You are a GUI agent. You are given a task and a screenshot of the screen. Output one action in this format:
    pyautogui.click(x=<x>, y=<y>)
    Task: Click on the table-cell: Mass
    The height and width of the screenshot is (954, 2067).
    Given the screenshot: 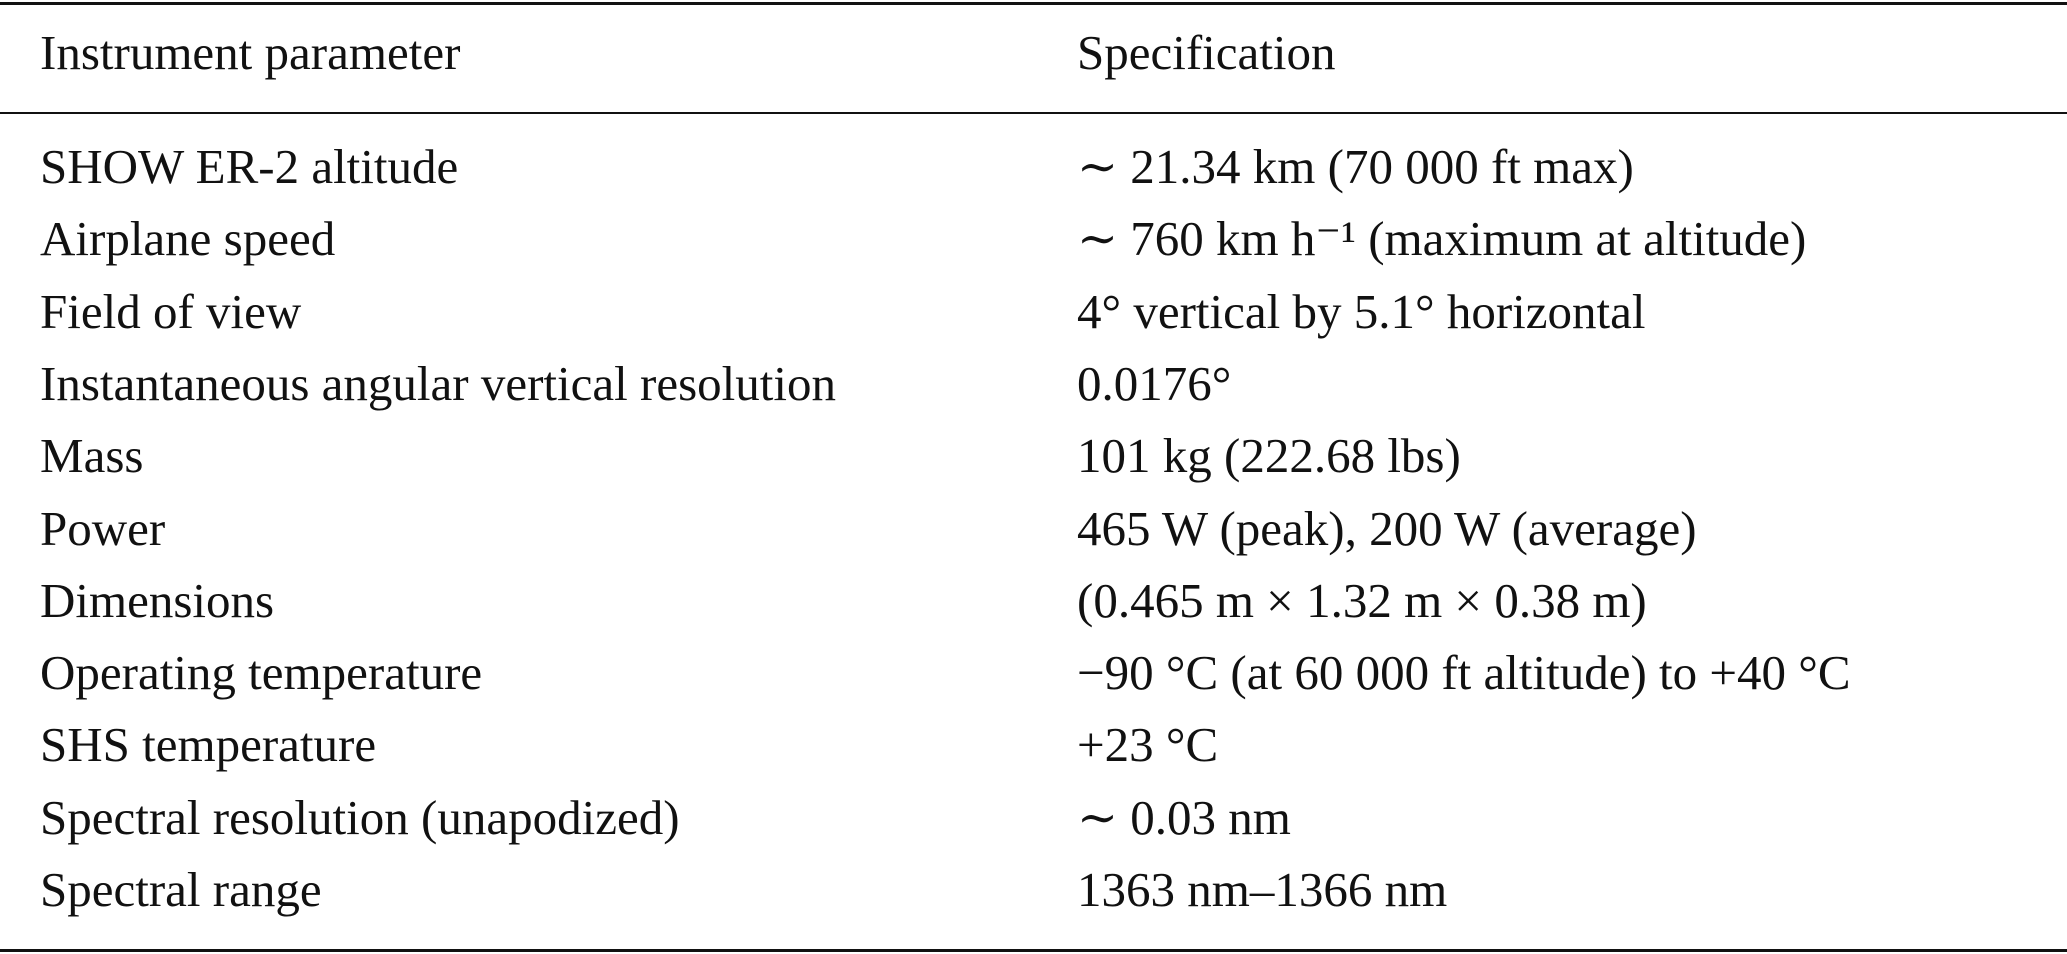 What is the action you would take?
    pyautogui.click(x=92, y=456)
    